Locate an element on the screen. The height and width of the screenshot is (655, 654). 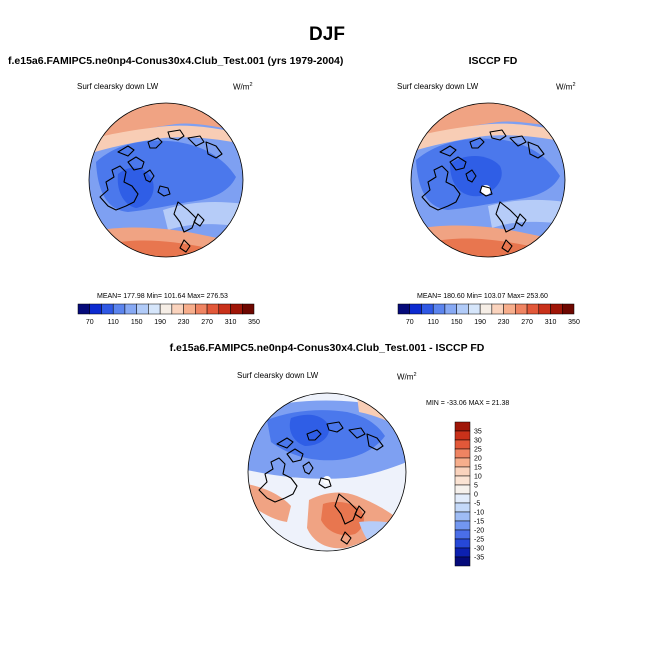
left-polar-map is located at coordinates (166, 180).